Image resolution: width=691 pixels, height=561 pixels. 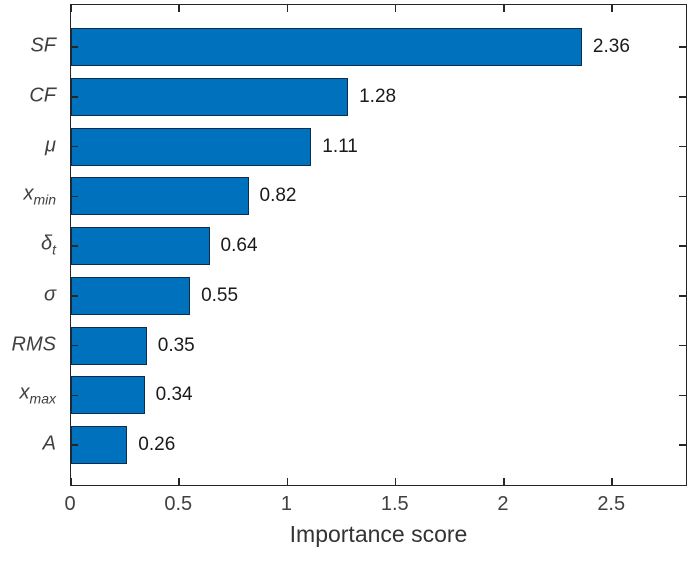 What do you see at coordinates (178, 504) in the screenshot?
I see `x-tick-label: 0.5` at bounding box center [178, 504].